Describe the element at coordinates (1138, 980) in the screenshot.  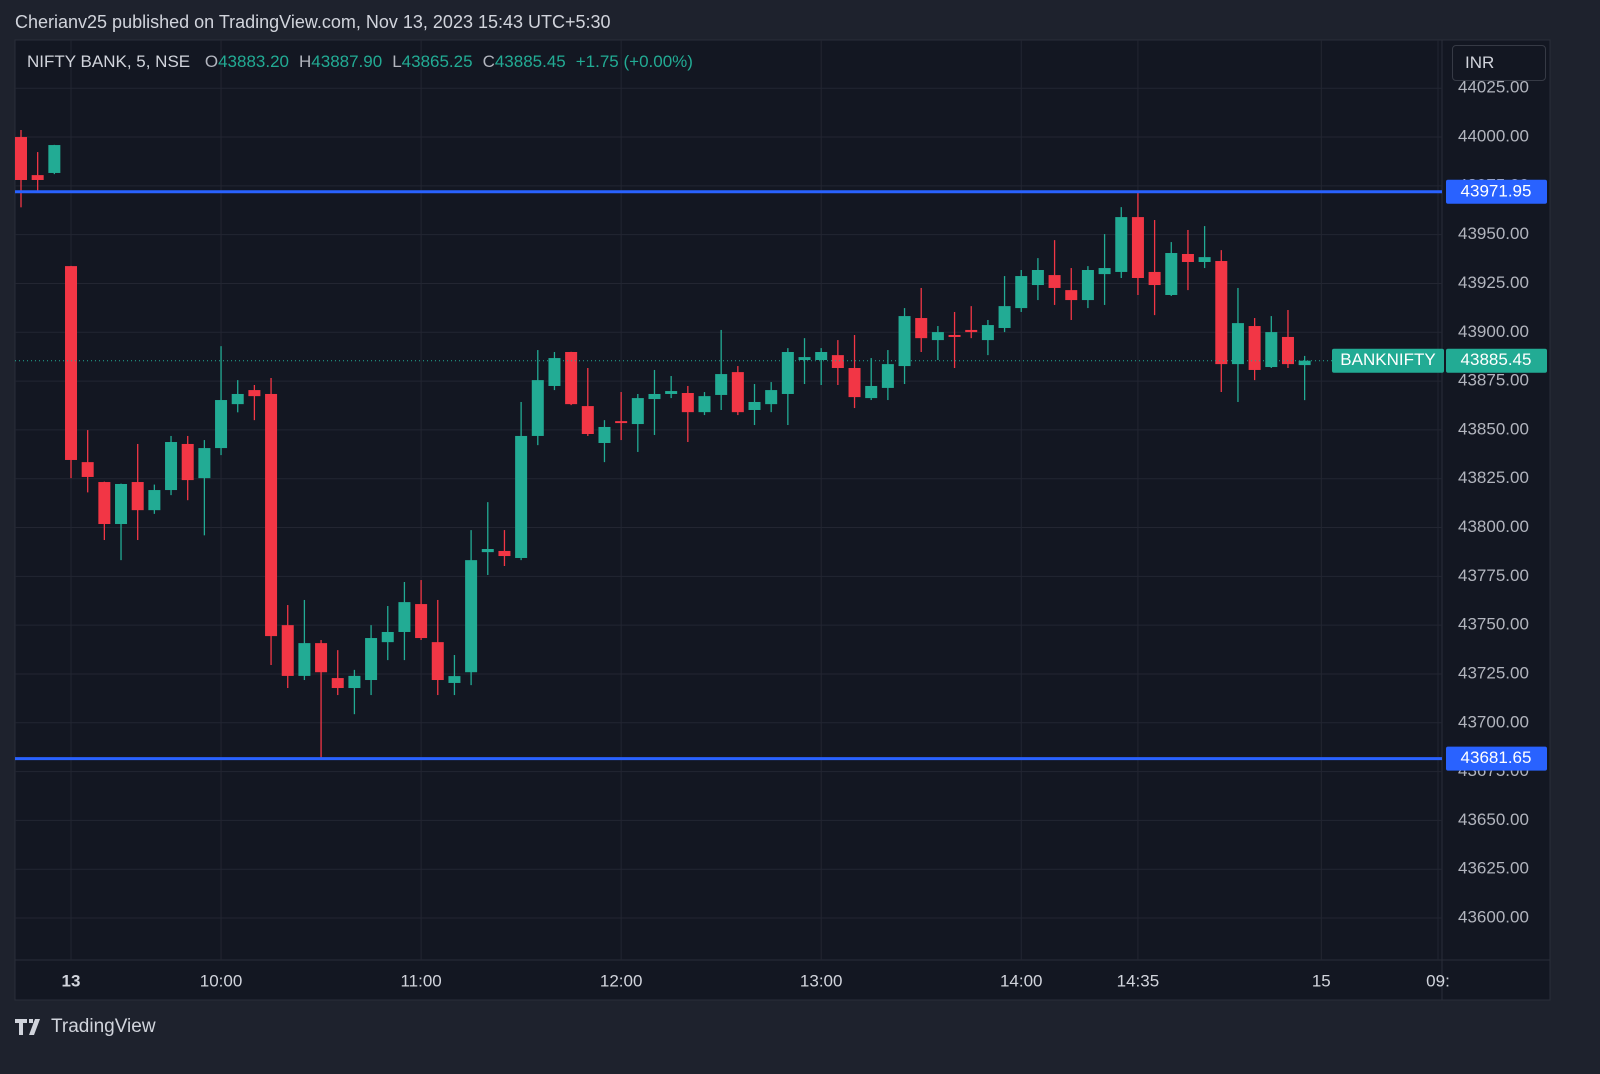
I see `x-tick-label: 14:35` at that location.